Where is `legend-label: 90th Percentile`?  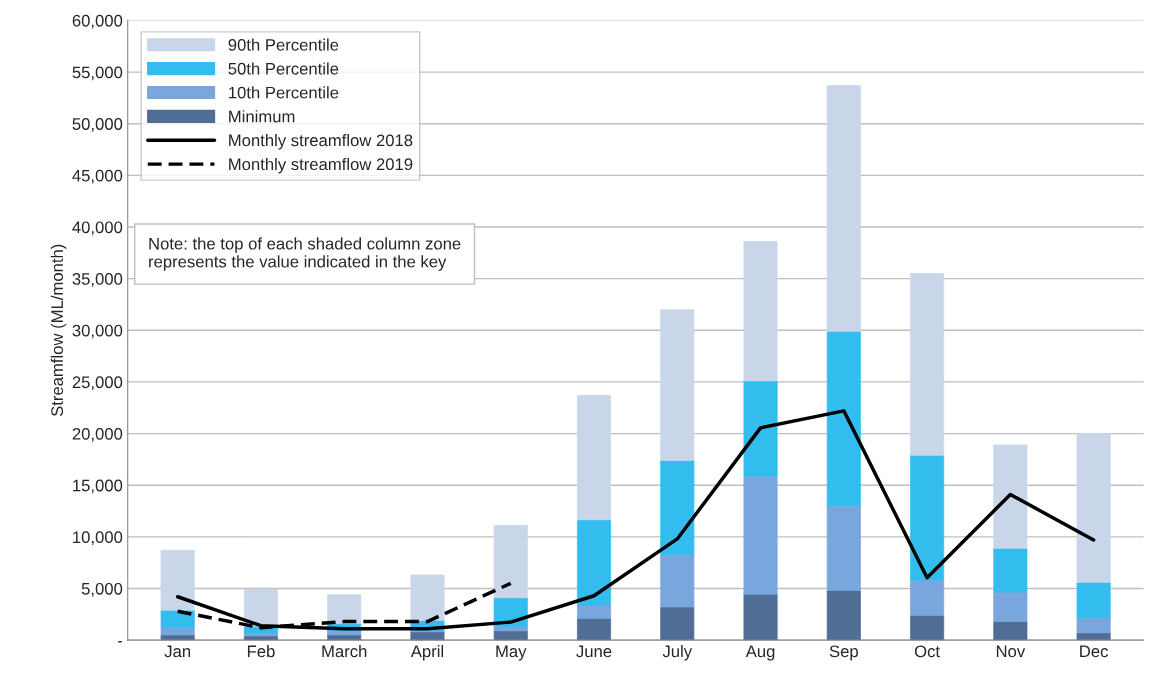 legend-label: 90th Percentile is located at coordinates (283, 44).